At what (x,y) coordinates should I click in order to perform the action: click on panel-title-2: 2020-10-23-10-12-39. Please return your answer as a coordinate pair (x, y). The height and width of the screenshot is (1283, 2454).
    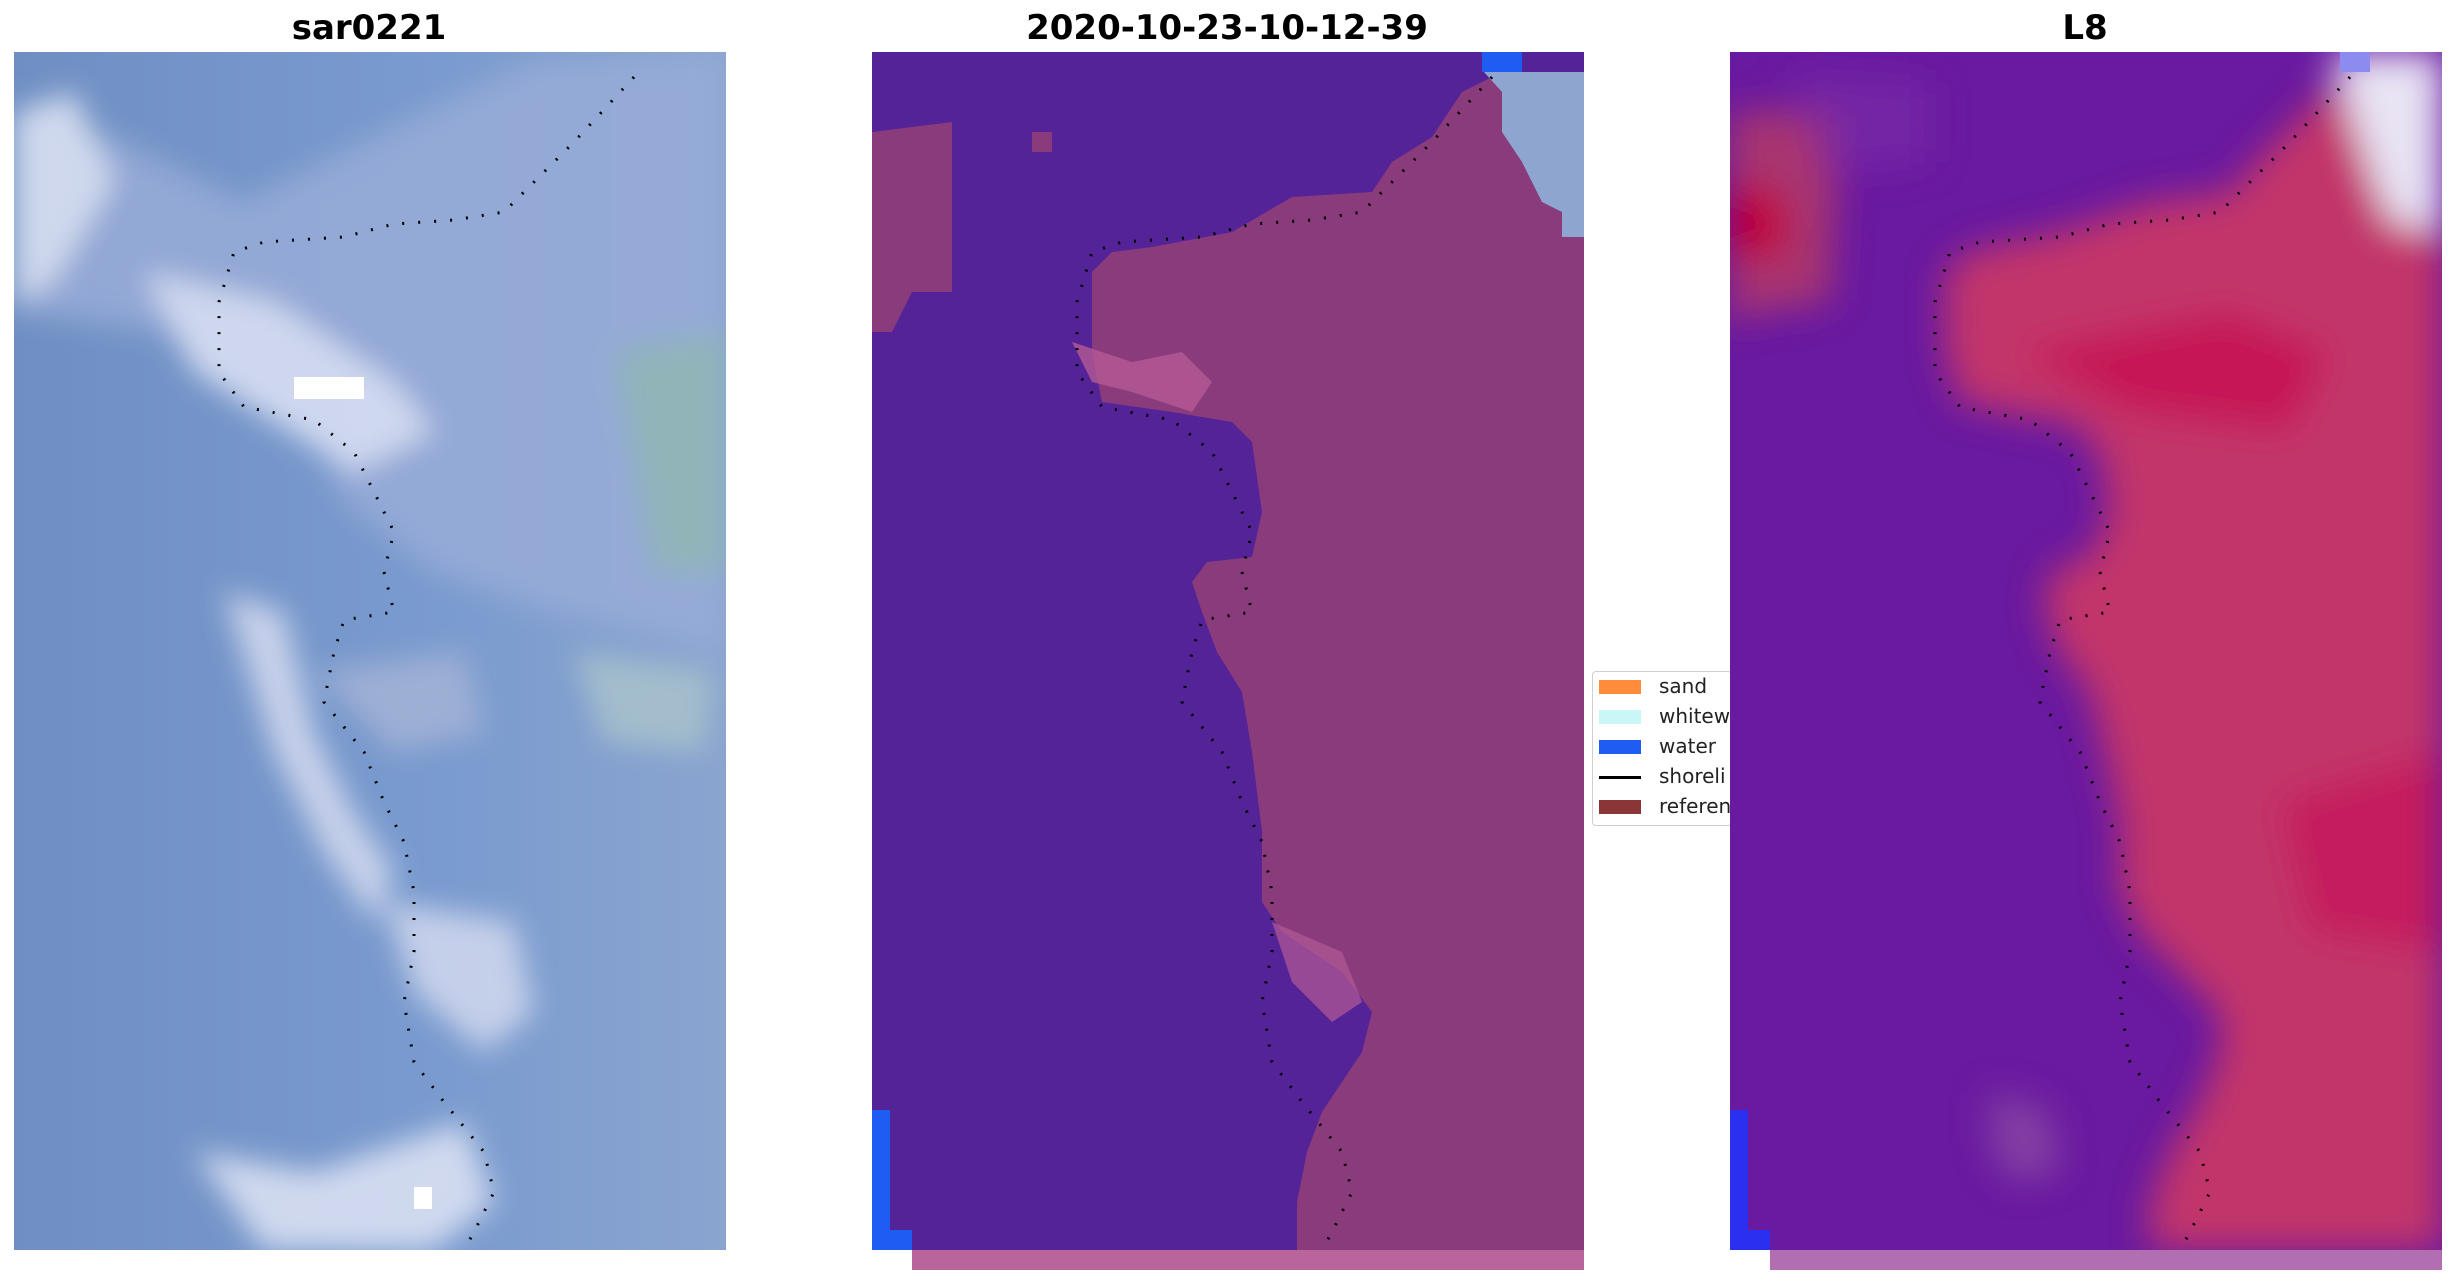
    Looking at the image, I should click on (1227, 28).